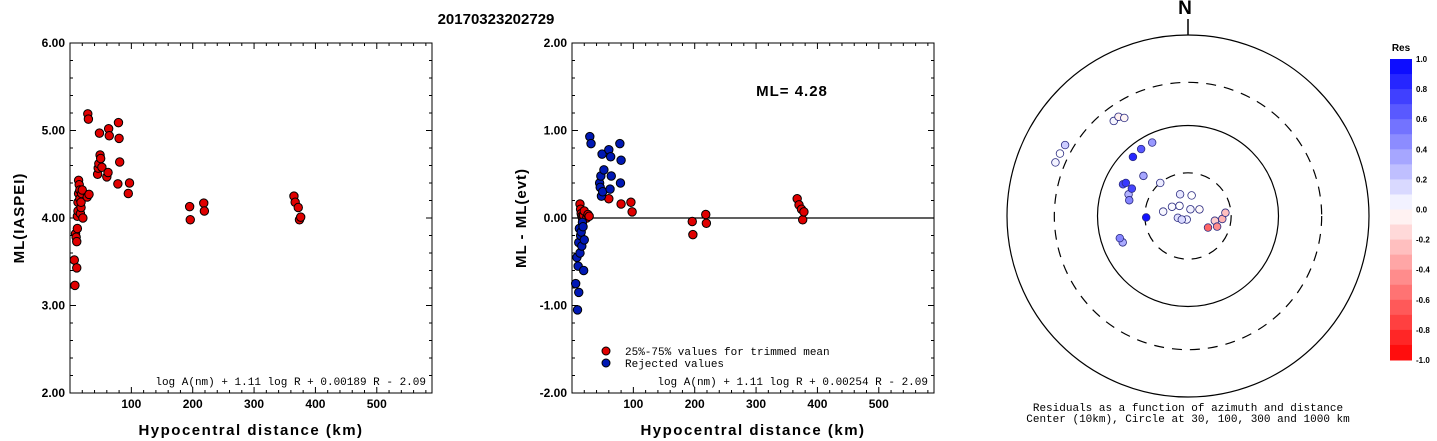  What do you see at coordinates (54, 43) in the screenshot?
I see `y-tick-label: 6.00` at bounding box center [54, 43].